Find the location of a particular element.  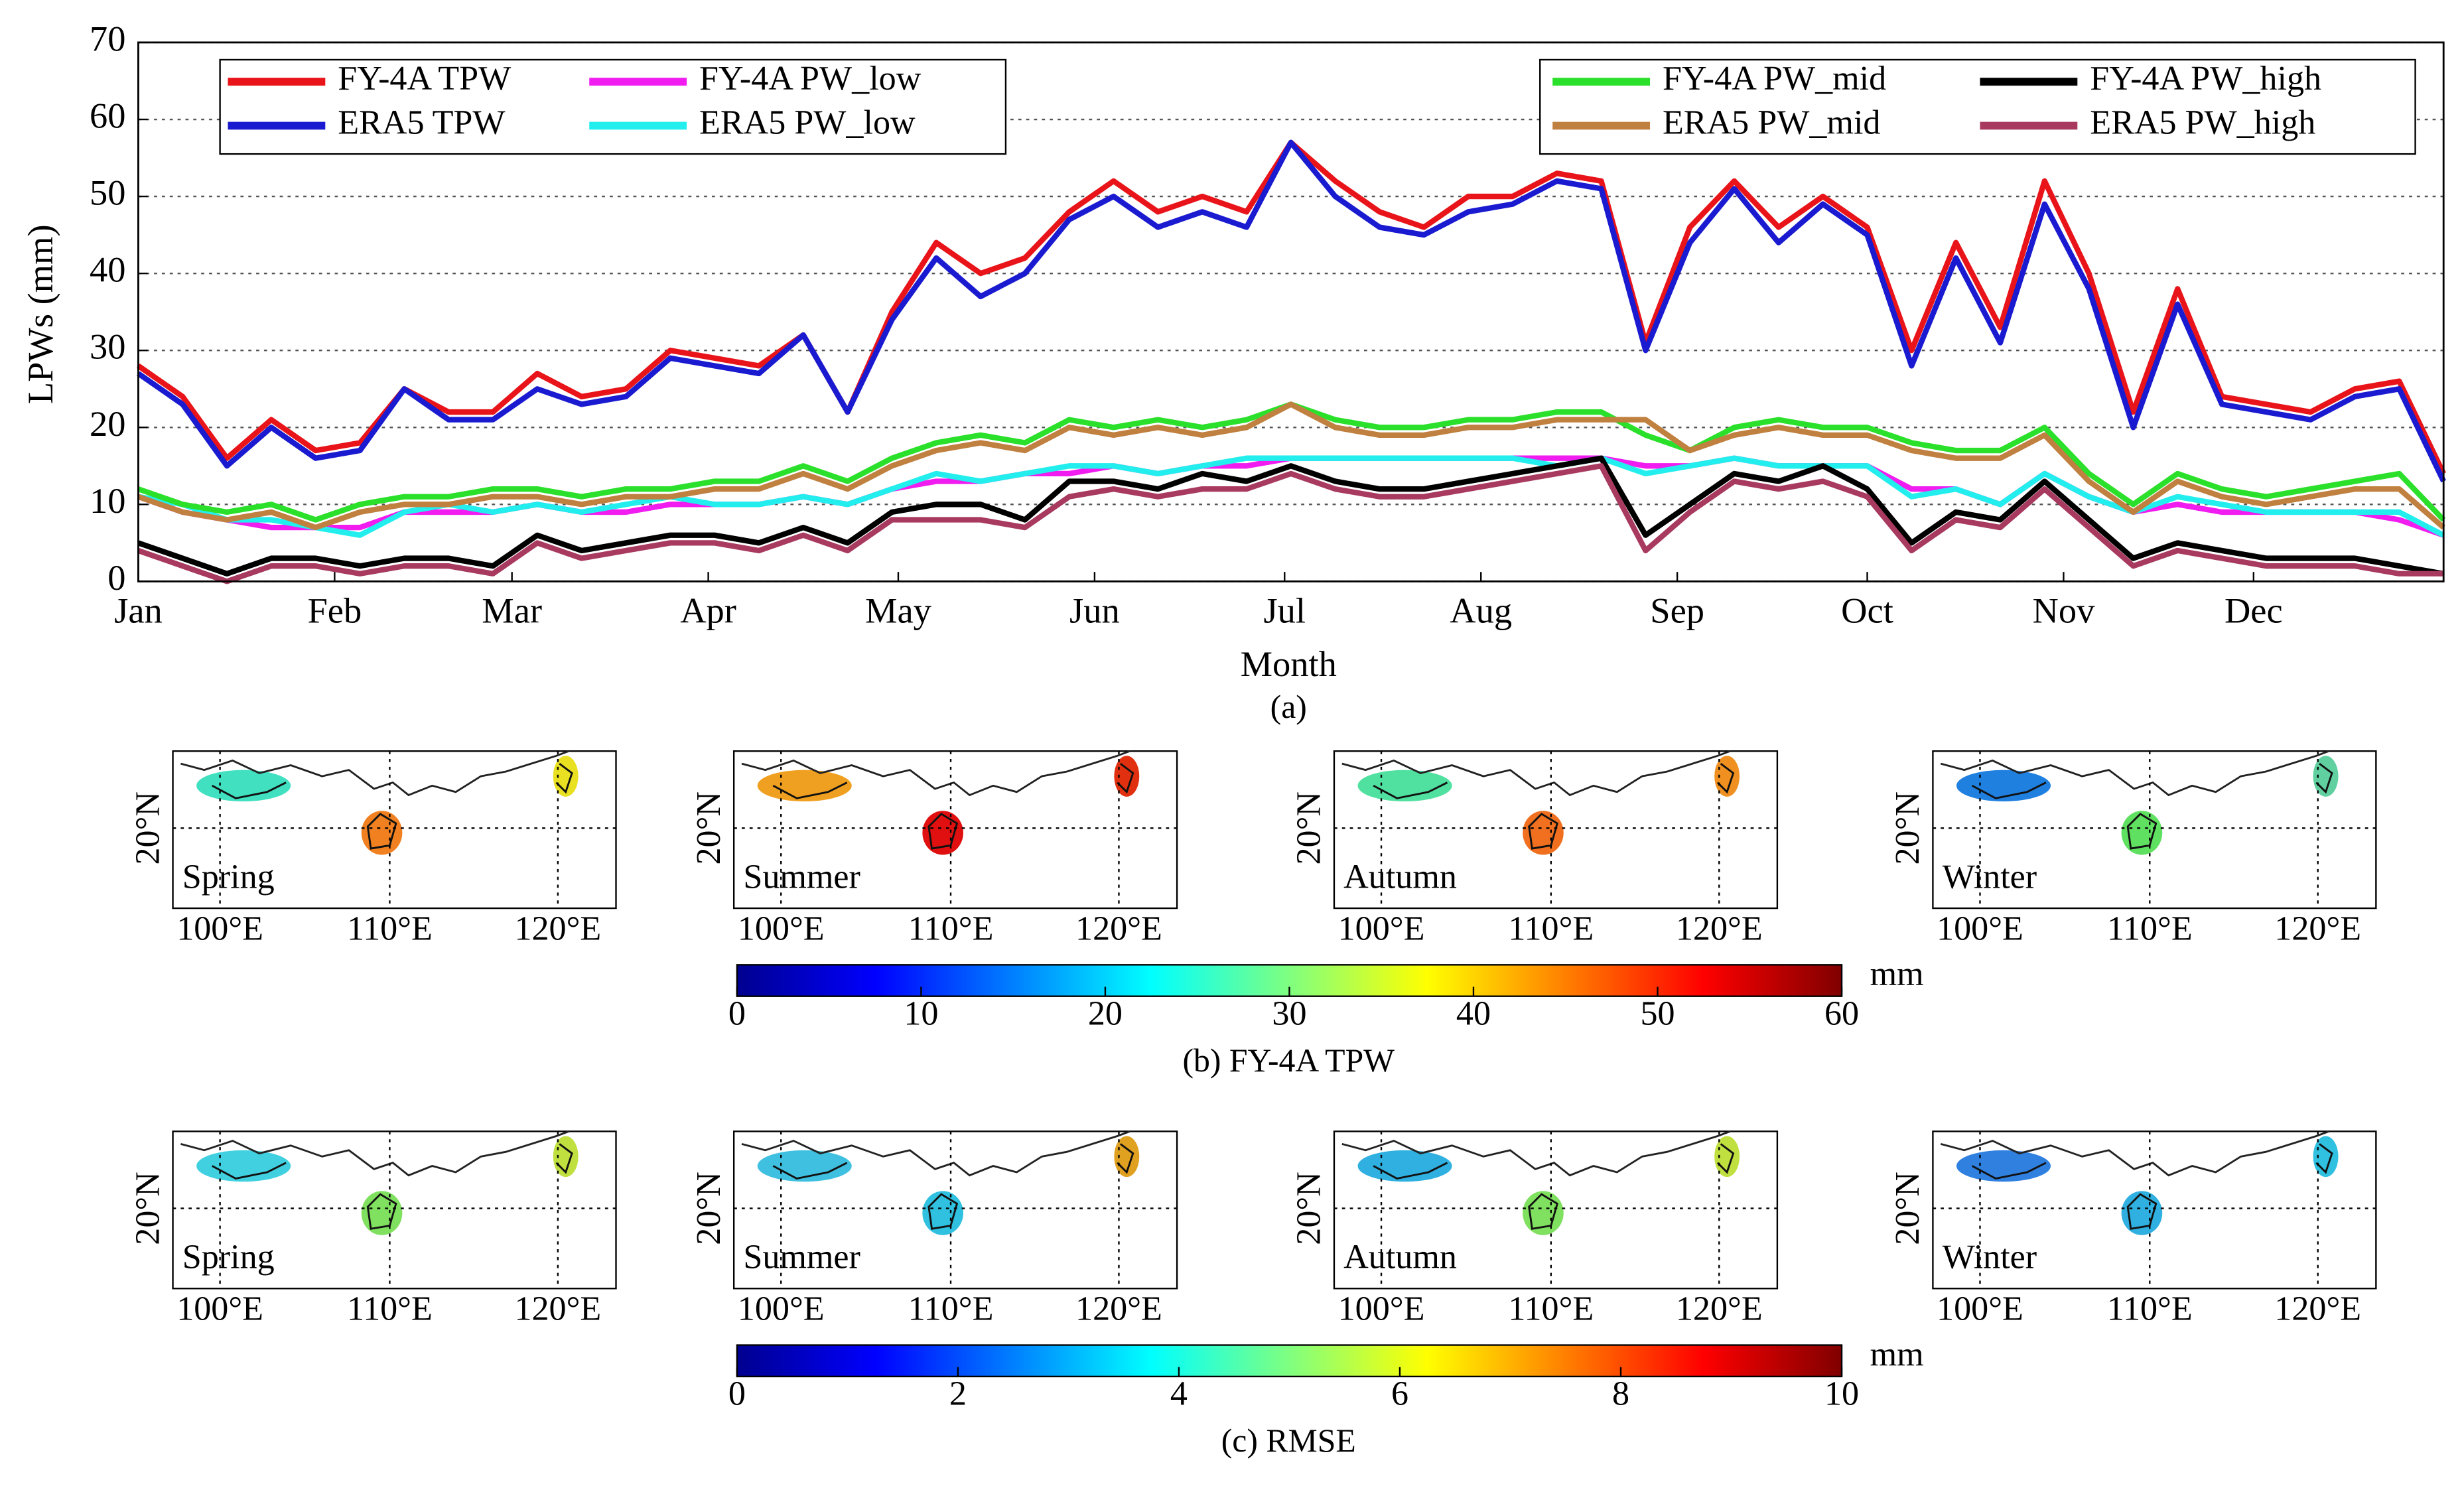

x-tick-label: Apr is located at coordinates (708, 611).